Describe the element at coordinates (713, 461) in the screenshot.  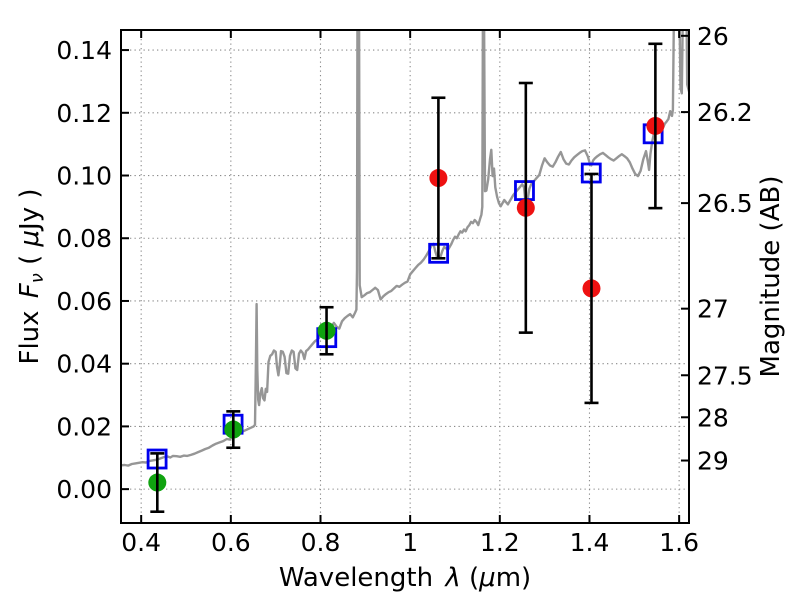
I see `y-tick-label-magnitude: 29` at that location.